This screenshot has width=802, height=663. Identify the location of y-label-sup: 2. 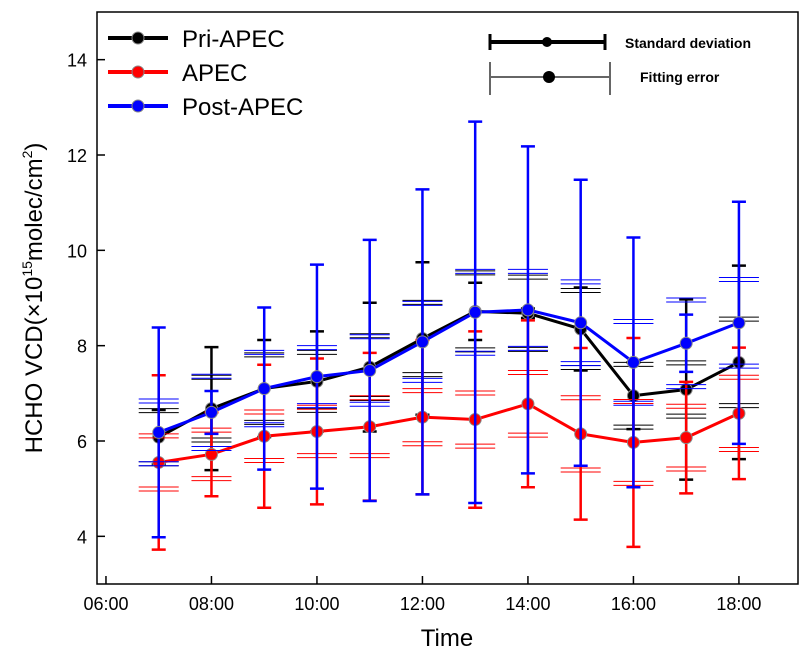
(27, 154).